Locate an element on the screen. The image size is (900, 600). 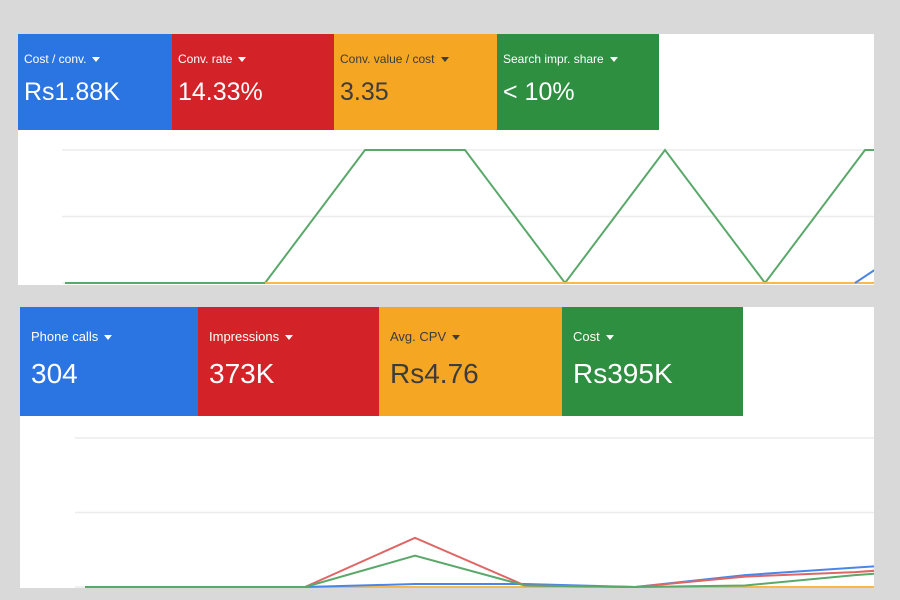
metric-label: Avg. CPV is located at coordinates (418, 336).